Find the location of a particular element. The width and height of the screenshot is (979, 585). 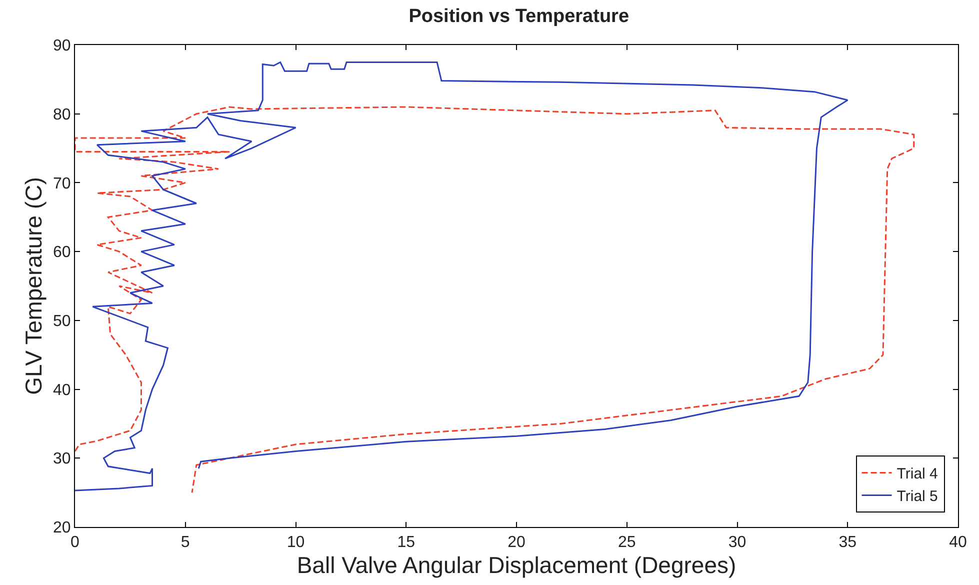

x-tick-label: 35 is located at coordinates (847, 543).